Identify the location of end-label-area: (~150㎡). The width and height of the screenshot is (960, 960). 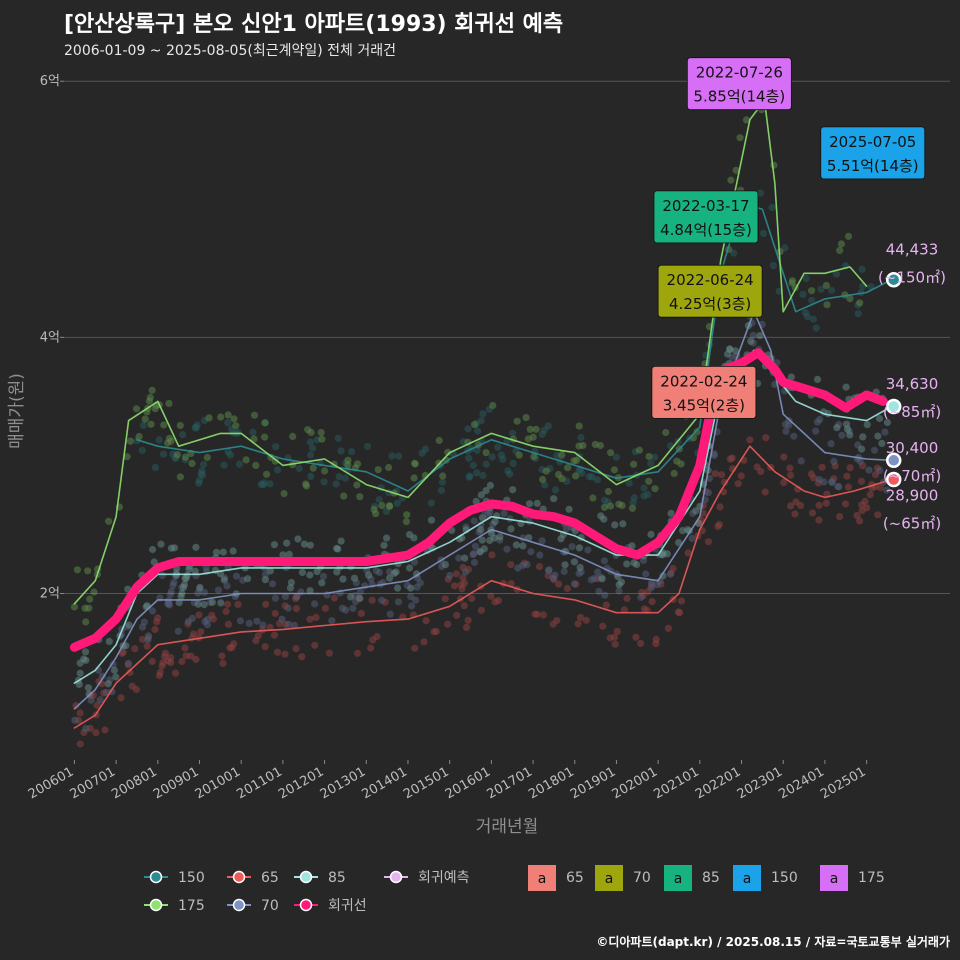
(912, 278).